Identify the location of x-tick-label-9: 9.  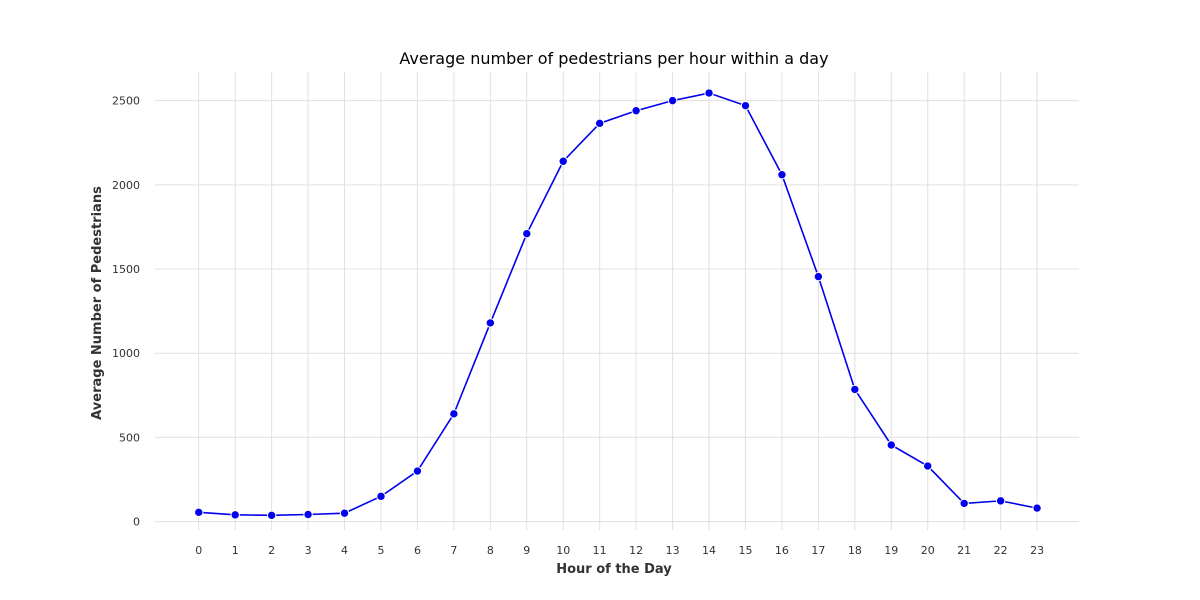
(526, 550).